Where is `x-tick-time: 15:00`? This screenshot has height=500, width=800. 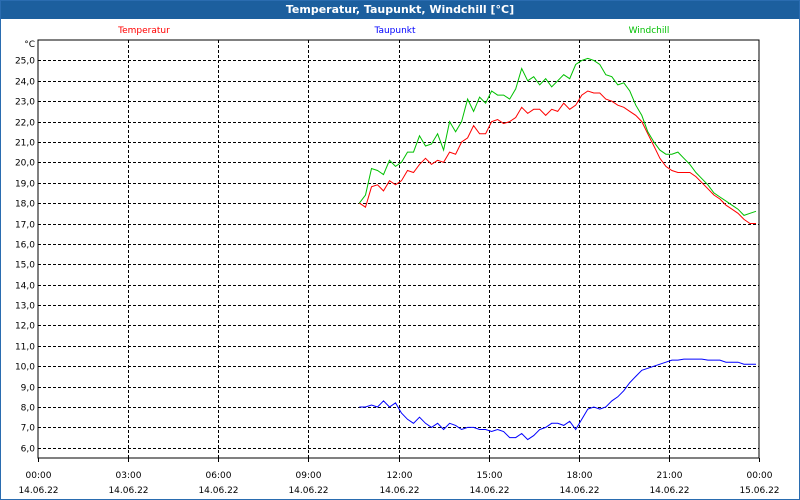 x-tick-time: 15:00 is located at coordinates (490, 476).